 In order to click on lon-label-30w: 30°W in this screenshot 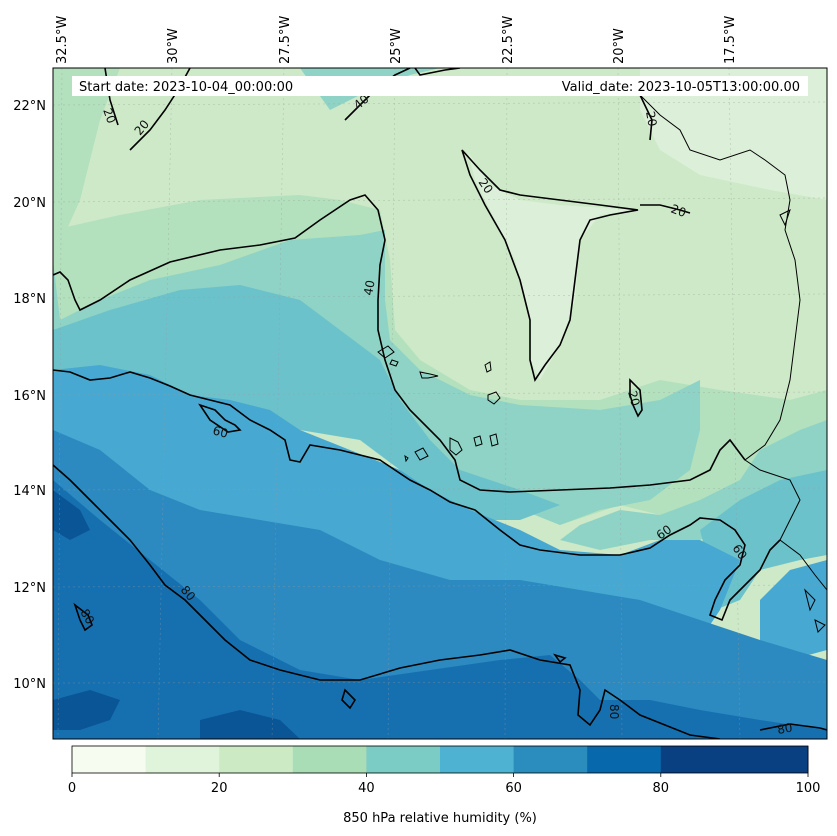, I will do `click(173, 46)`.